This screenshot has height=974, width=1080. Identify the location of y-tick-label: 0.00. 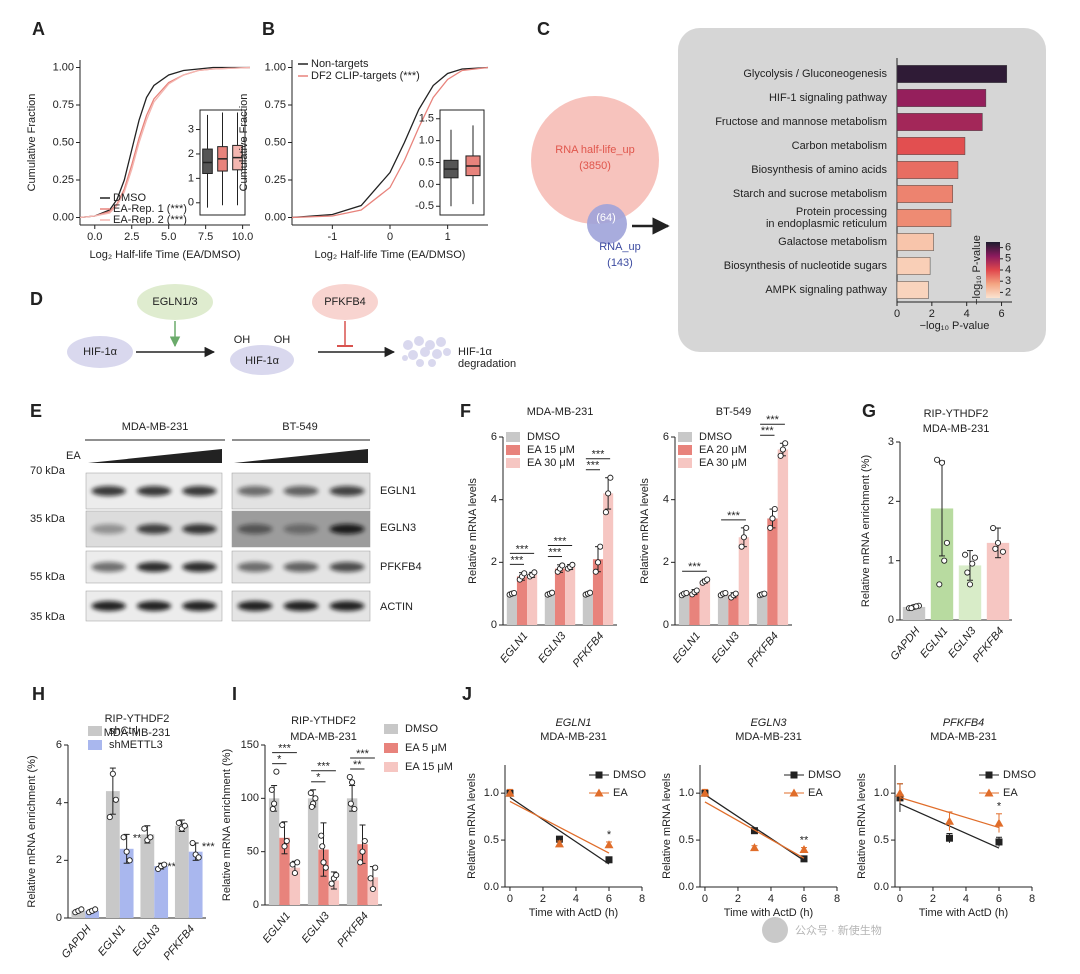
(275, 217).